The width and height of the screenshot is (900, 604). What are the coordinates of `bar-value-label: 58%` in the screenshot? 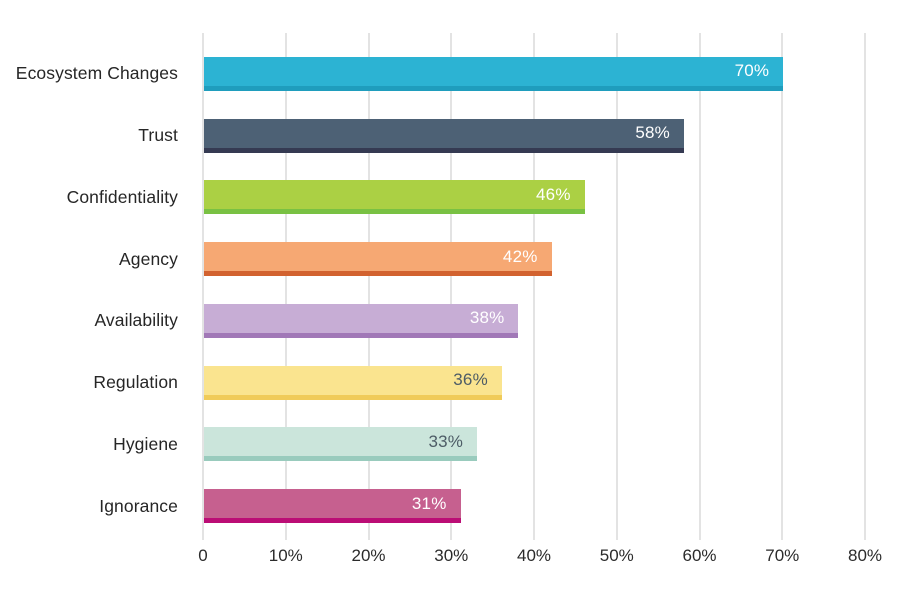 It's located at (652, 133).